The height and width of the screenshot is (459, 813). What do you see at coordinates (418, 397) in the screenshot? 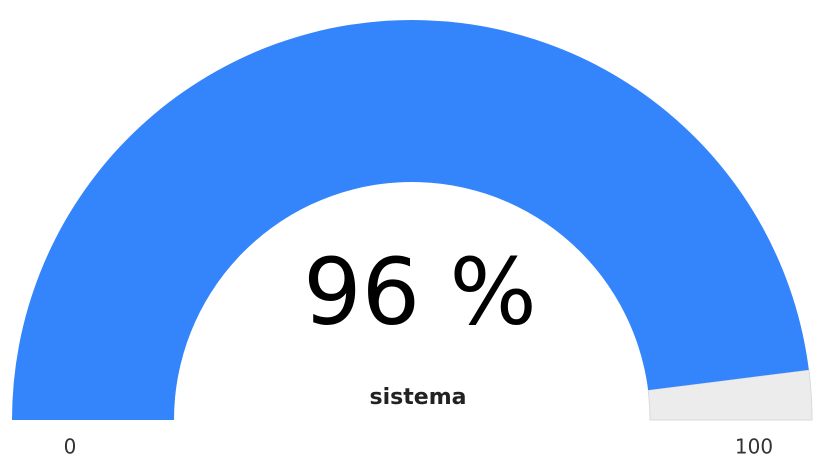
I see `gauge-name: sistema` at bounding box center [418, 397].